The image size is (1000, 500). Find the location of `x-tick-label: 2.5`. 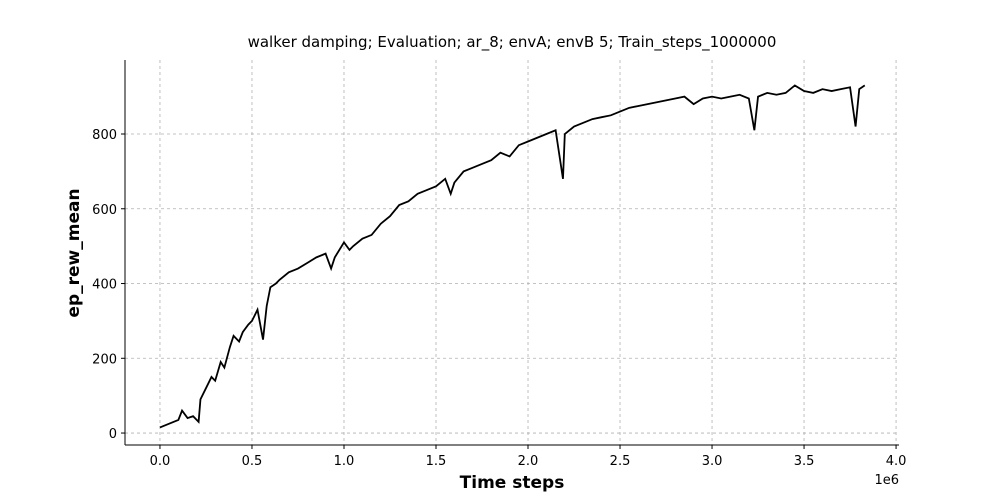

x-tick-label: 2.5 is located at coordinates (620, 461).